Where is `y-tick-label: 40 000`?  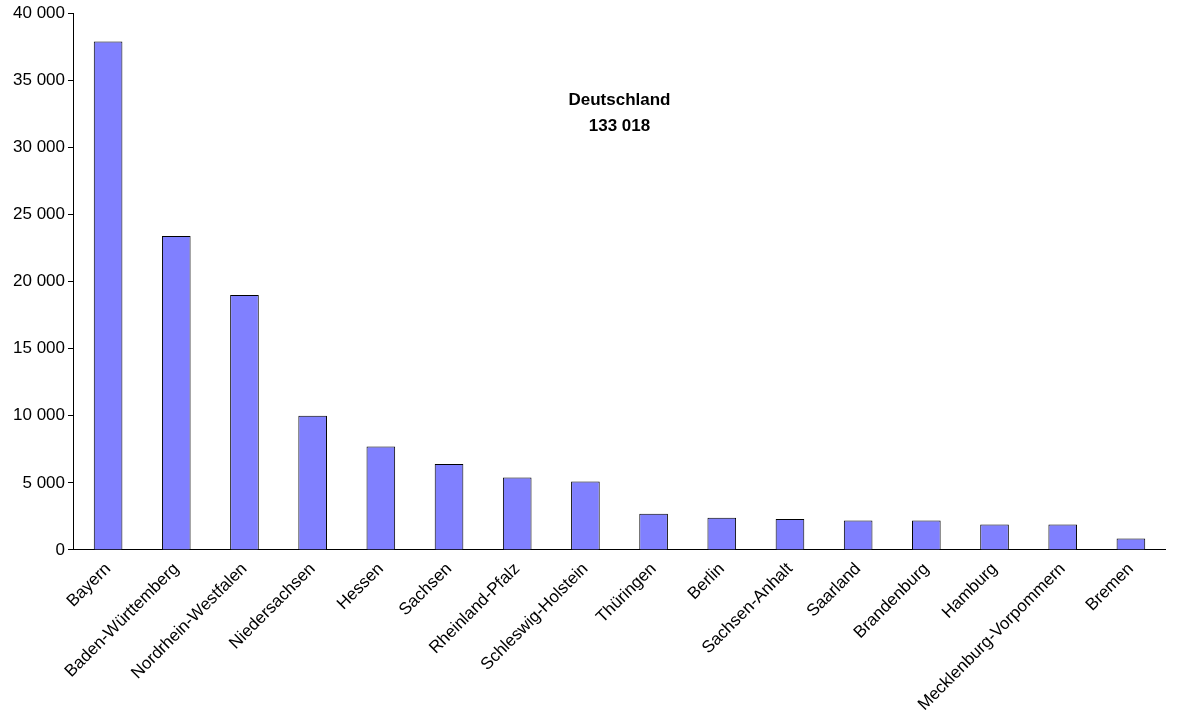 y-tick-label: 40 000 is located at coordinates (39, 12).